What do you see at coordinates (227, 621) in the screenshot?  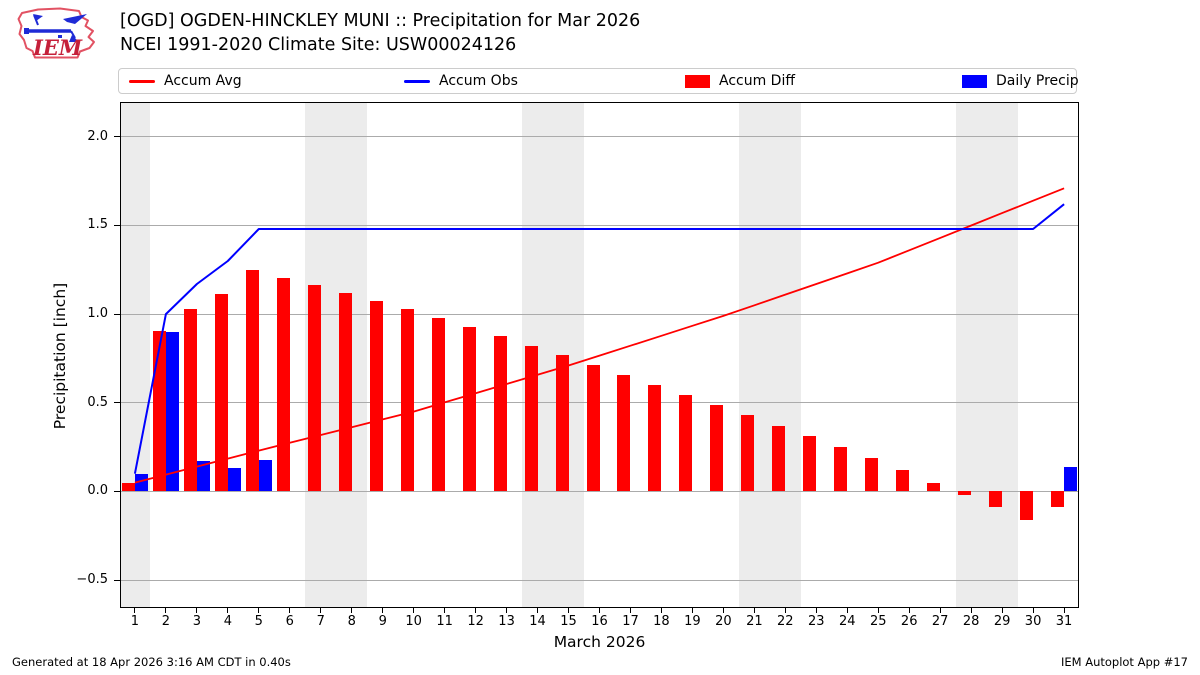 I see `x-tick-label: 4` at bounding box center [227, 621].